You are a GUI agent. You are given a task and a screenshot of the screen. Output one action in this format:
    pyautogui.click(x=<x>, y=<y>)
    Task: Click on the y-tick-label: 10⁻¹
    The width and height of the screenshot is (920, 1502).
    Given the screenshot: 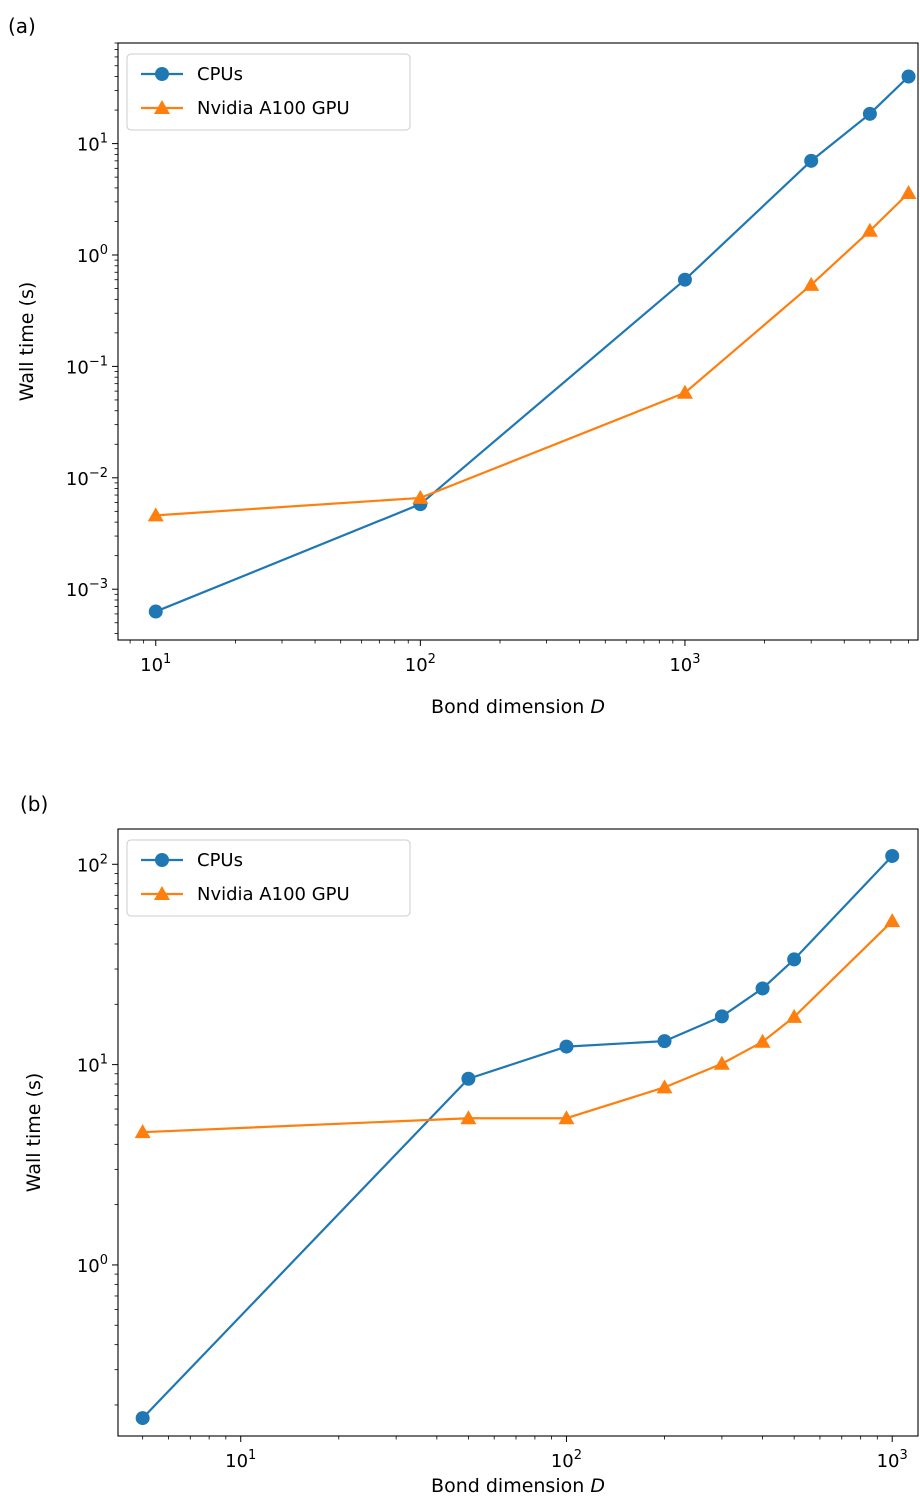 What is the action you would take?
    pyautogui.click(x=87, y=366)
    